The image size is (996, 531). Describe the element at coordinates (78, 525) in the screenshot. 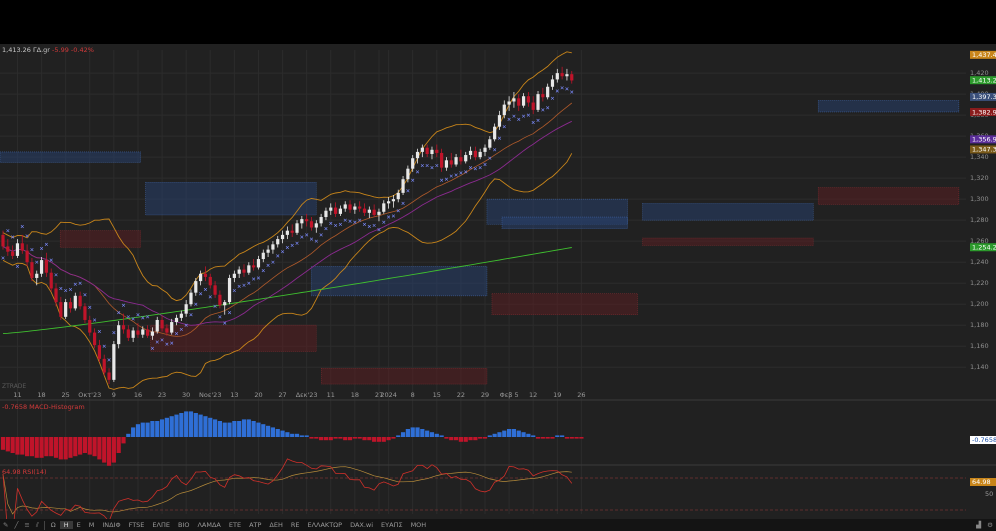

I see `toolbar-item: Ε` at that location.